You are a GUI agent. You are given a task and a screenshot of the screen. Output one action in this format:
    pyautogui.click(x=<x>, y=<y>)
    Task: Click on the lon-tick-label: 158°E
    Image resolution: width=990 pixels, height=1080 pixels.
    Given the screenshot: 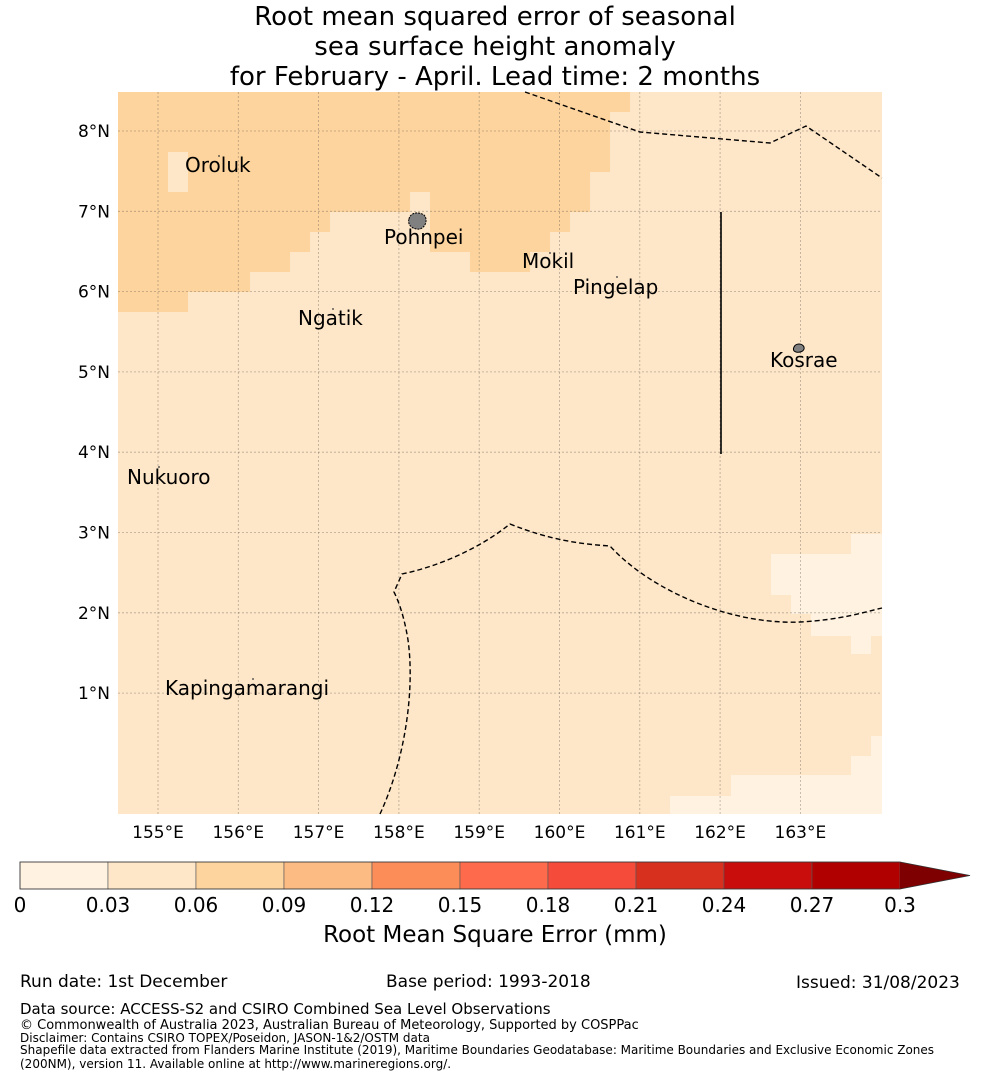 What is the action you would take?
    pyautogui.click(x=399, y=833)
    